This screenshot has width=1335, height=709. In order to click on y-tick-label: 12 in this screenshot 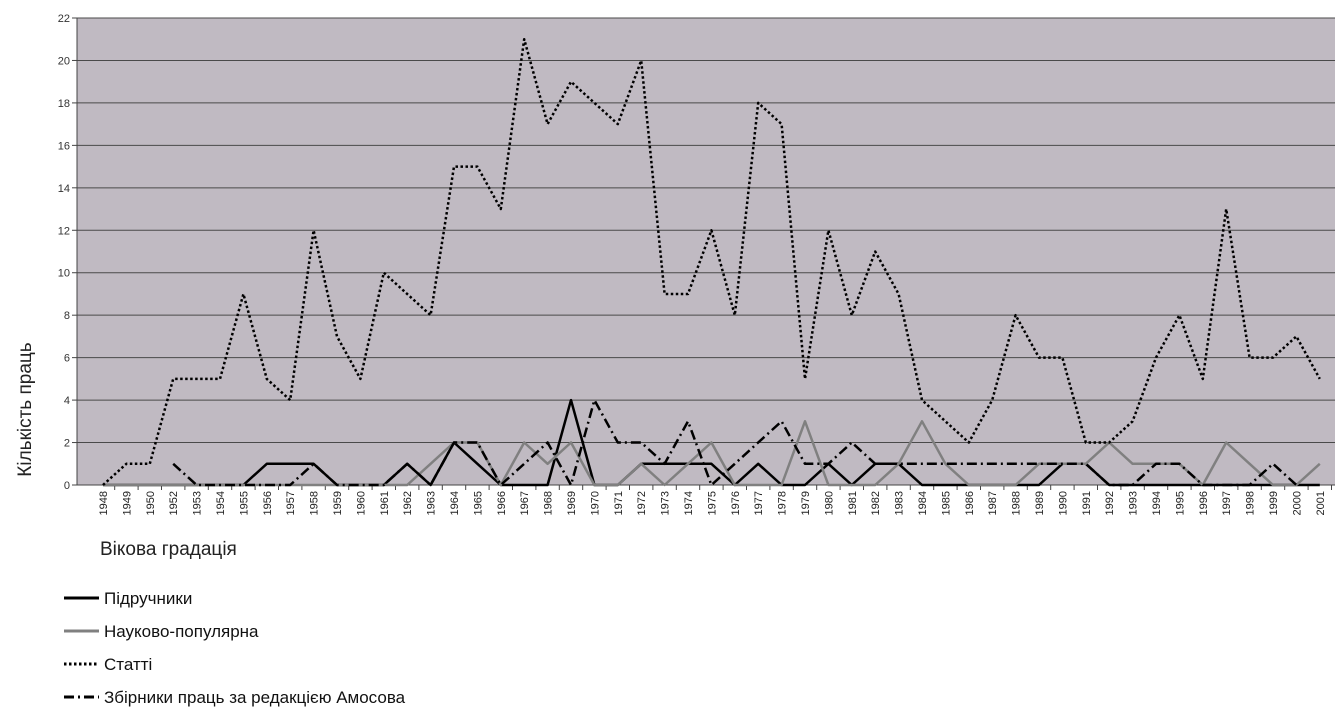, I will do `click(64, 231)`.